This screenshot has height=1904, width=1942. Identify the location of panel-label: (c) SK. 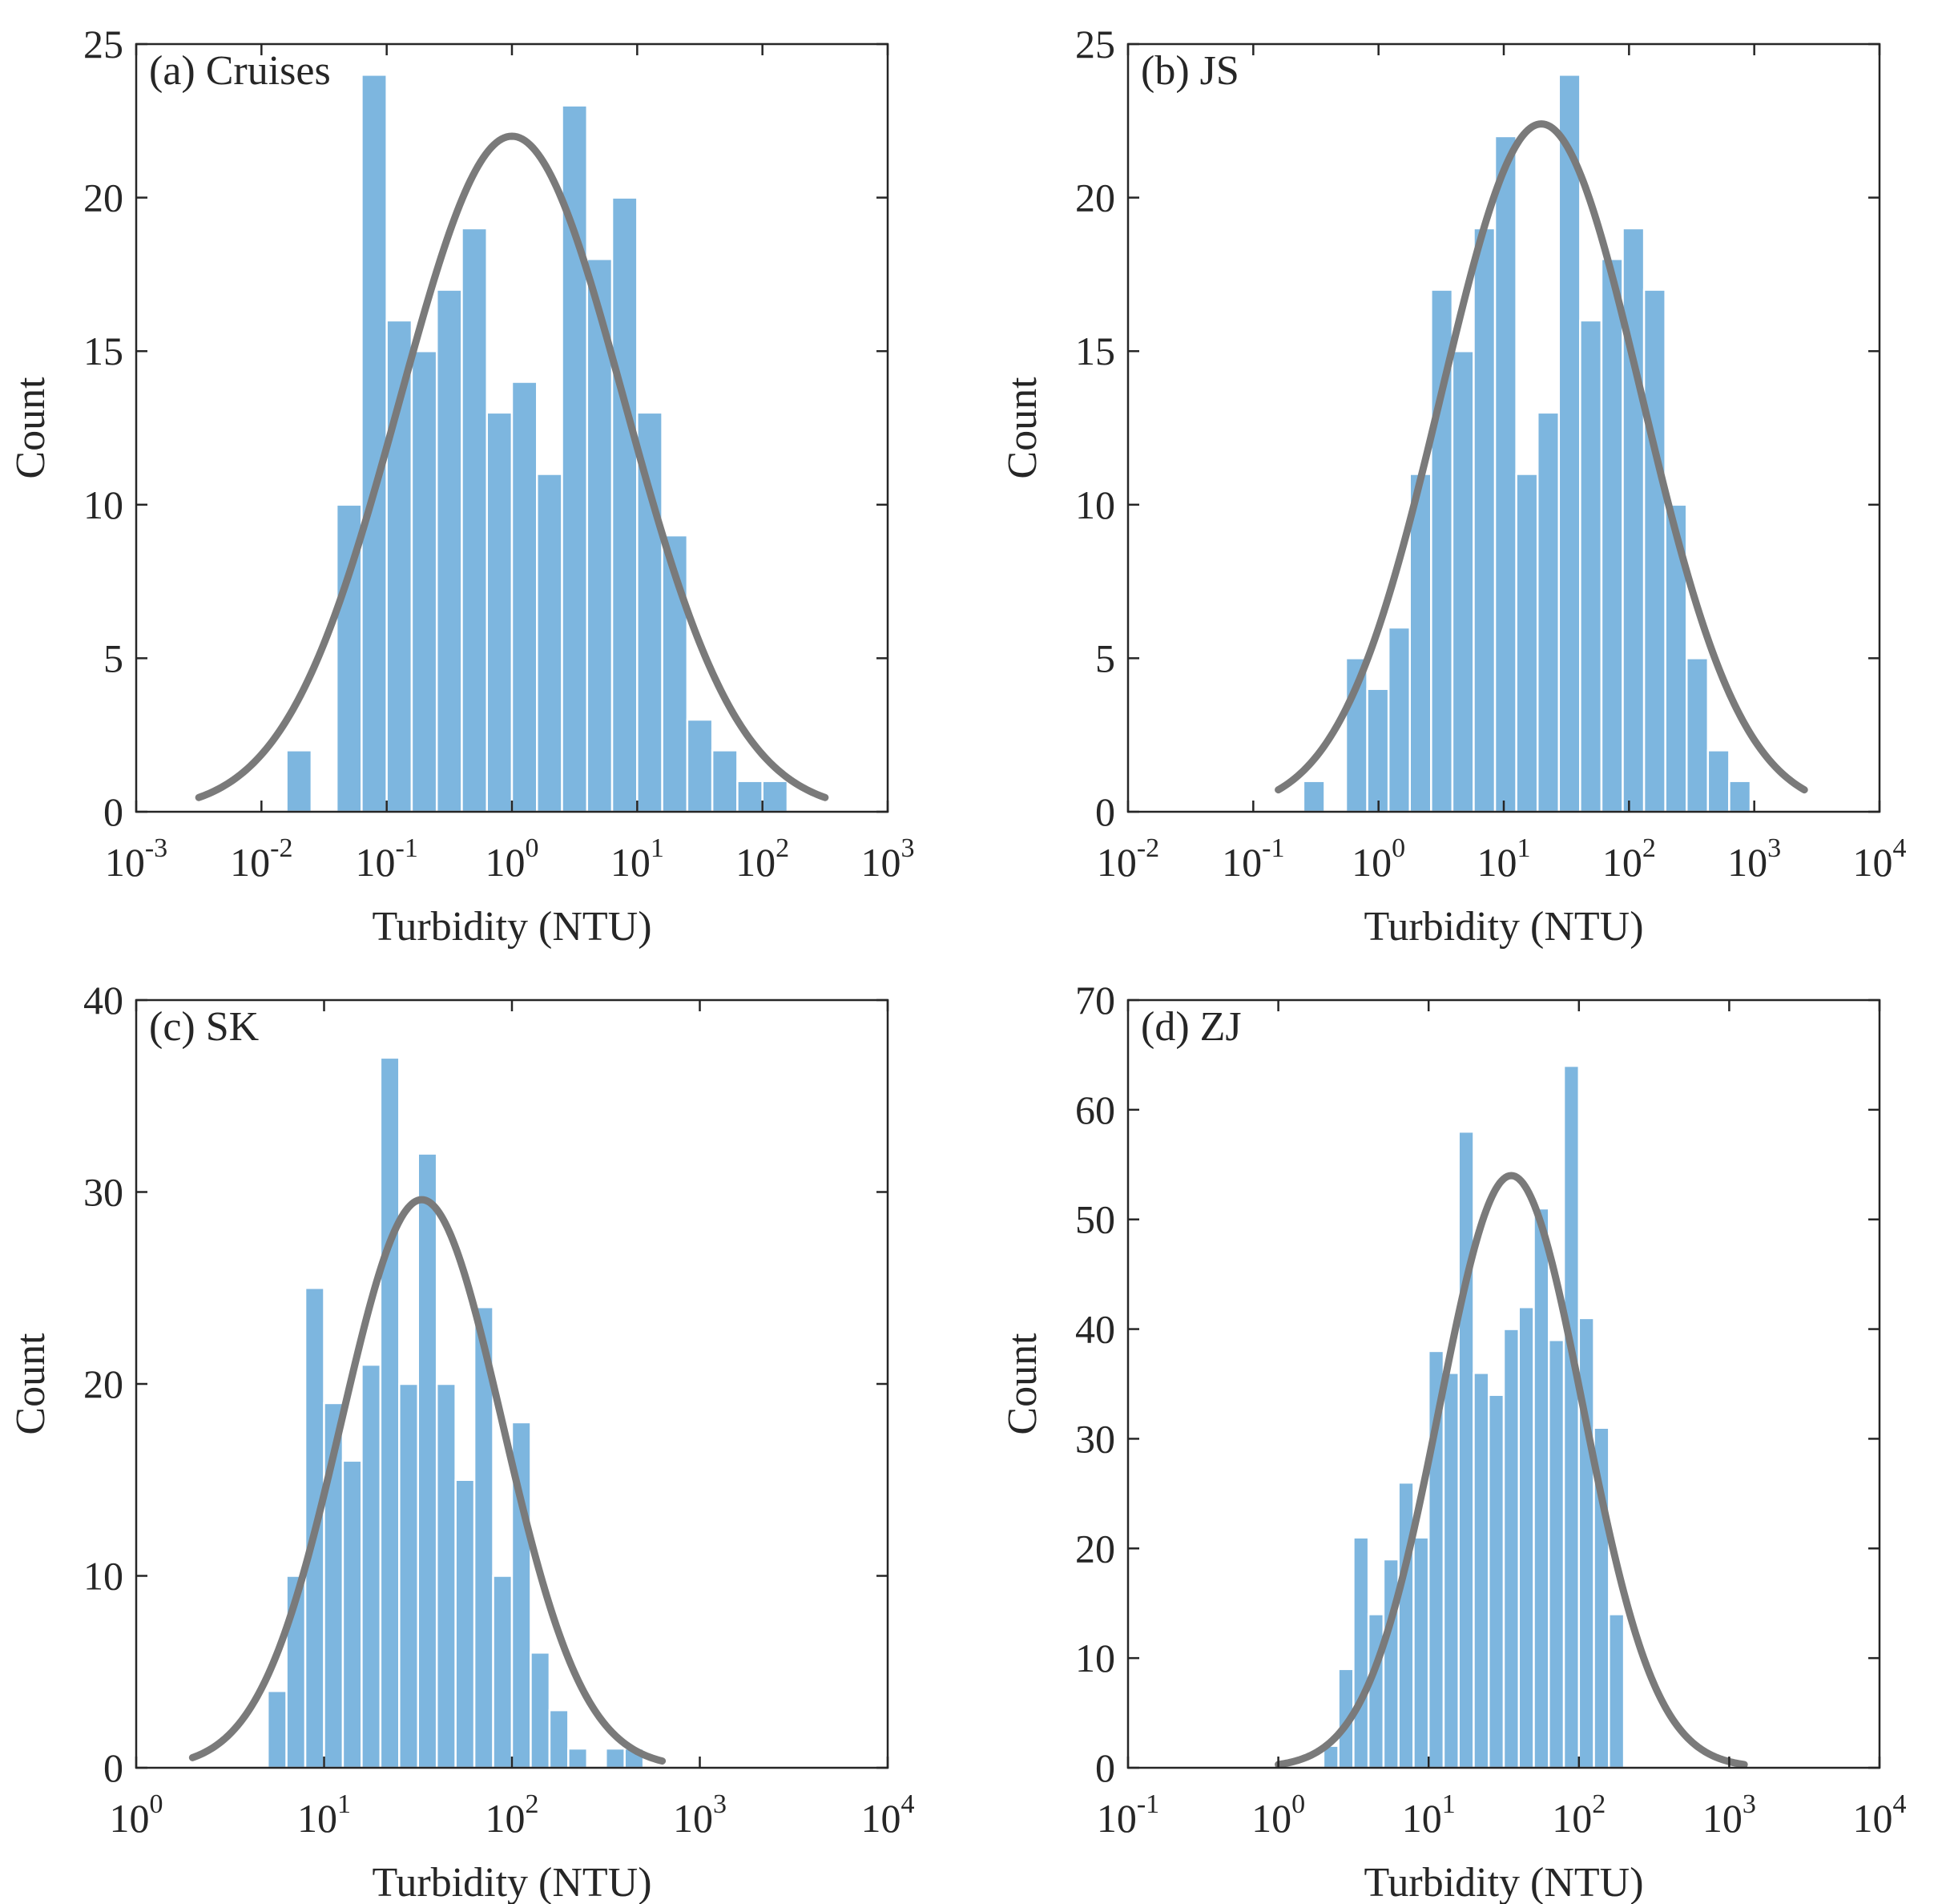
(204, 1027).